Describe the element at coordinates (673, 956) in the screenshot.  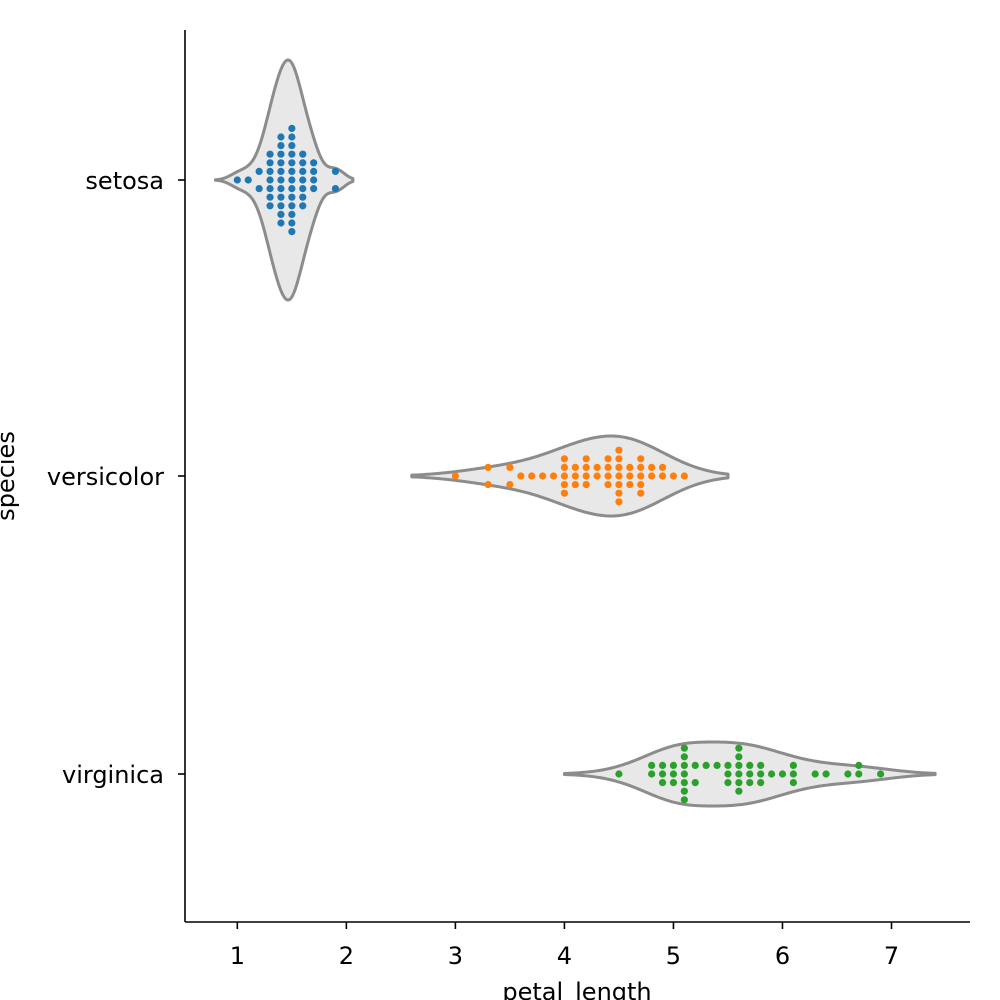
I see `x-tick-label: 5` at that location.